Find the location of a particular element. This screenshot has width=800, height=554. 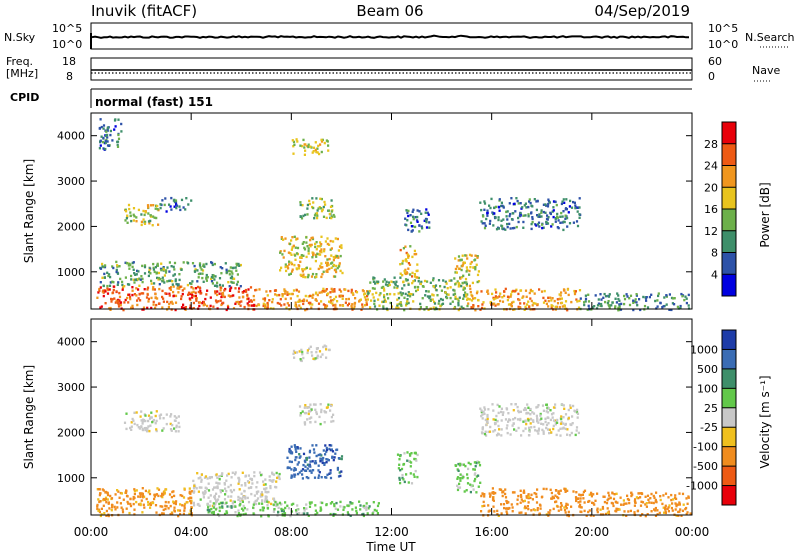

nsky-panel: N.Sky 10^5 10^0 10^5 10^0 N.Search is located at coordinates (399, 36).